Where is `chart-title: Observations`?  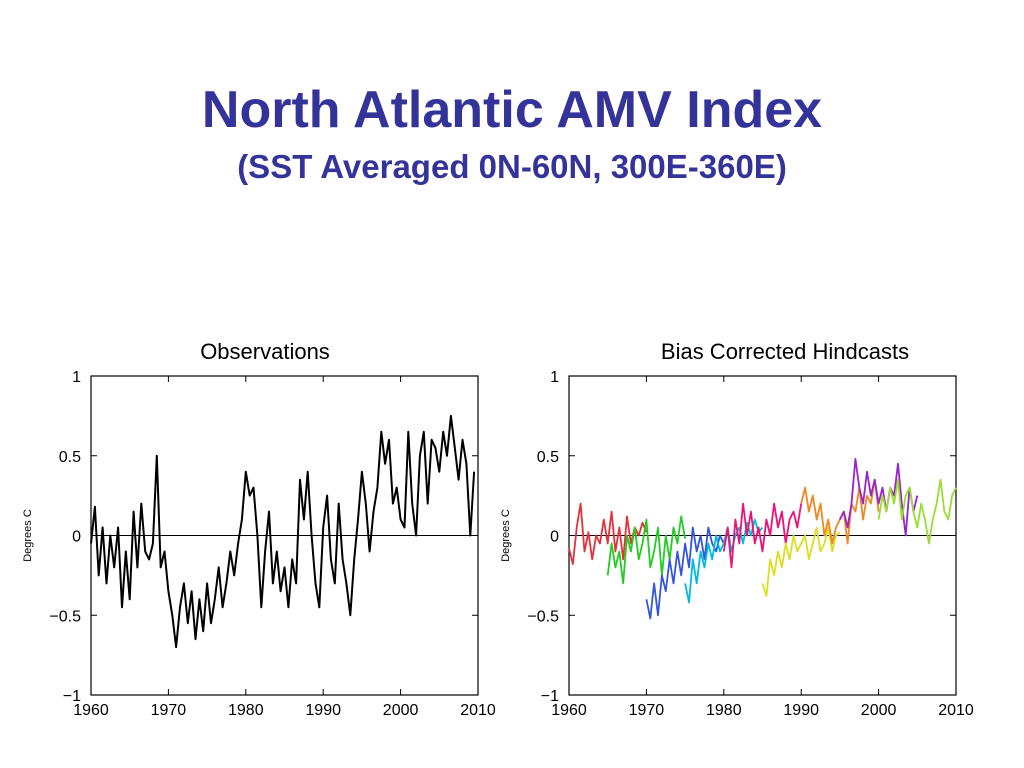 chart-title: Observations is located at coordinates (265, 351).